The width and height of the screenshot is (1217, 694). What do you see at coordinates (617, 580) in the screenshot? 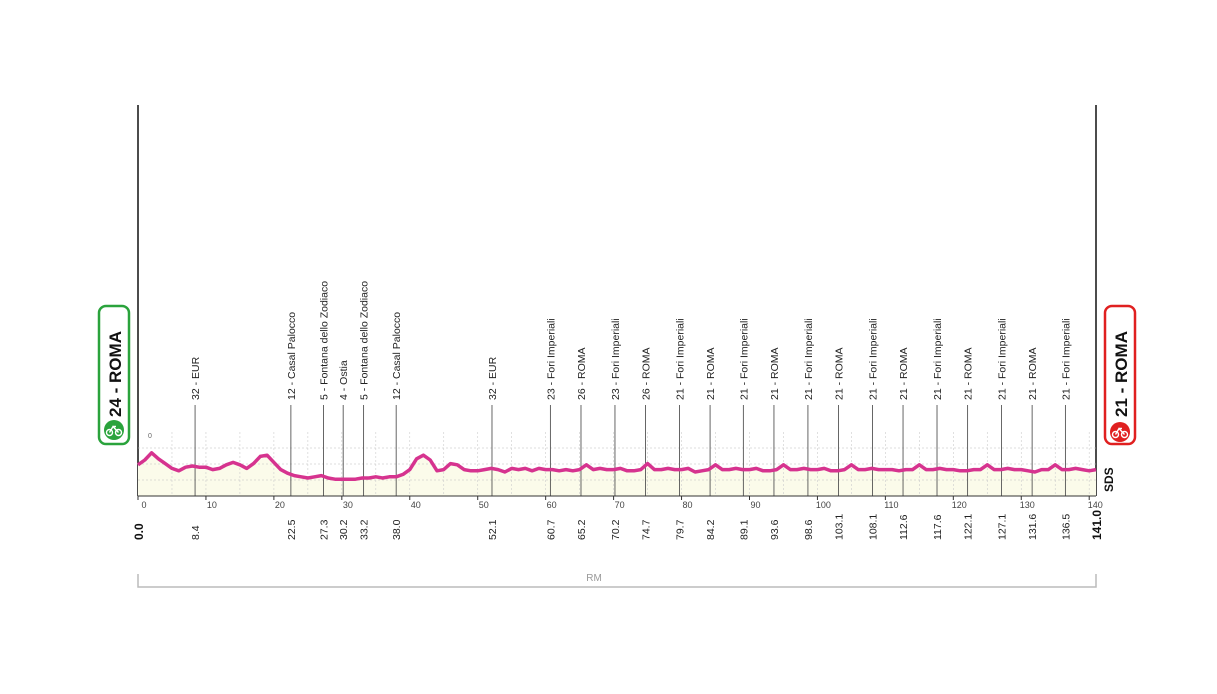
I see `region-bracket: RM` at bounding box center [617, 580].